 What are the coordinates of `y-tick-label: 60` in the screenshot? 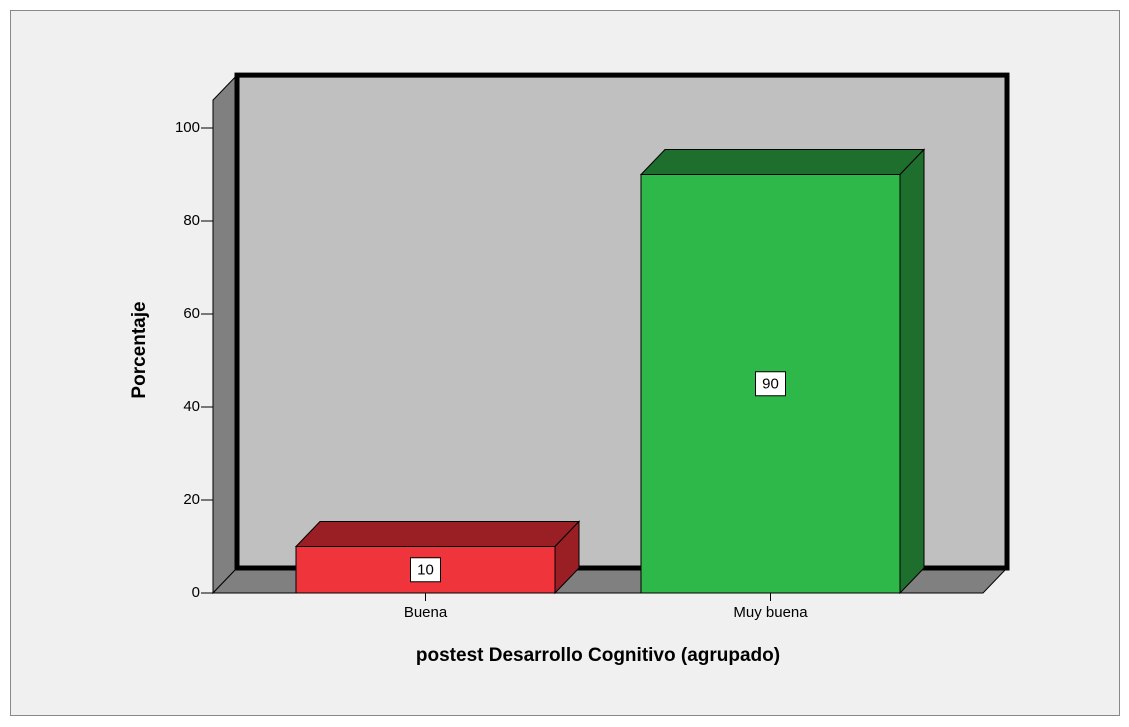 It's located at (191, 313).